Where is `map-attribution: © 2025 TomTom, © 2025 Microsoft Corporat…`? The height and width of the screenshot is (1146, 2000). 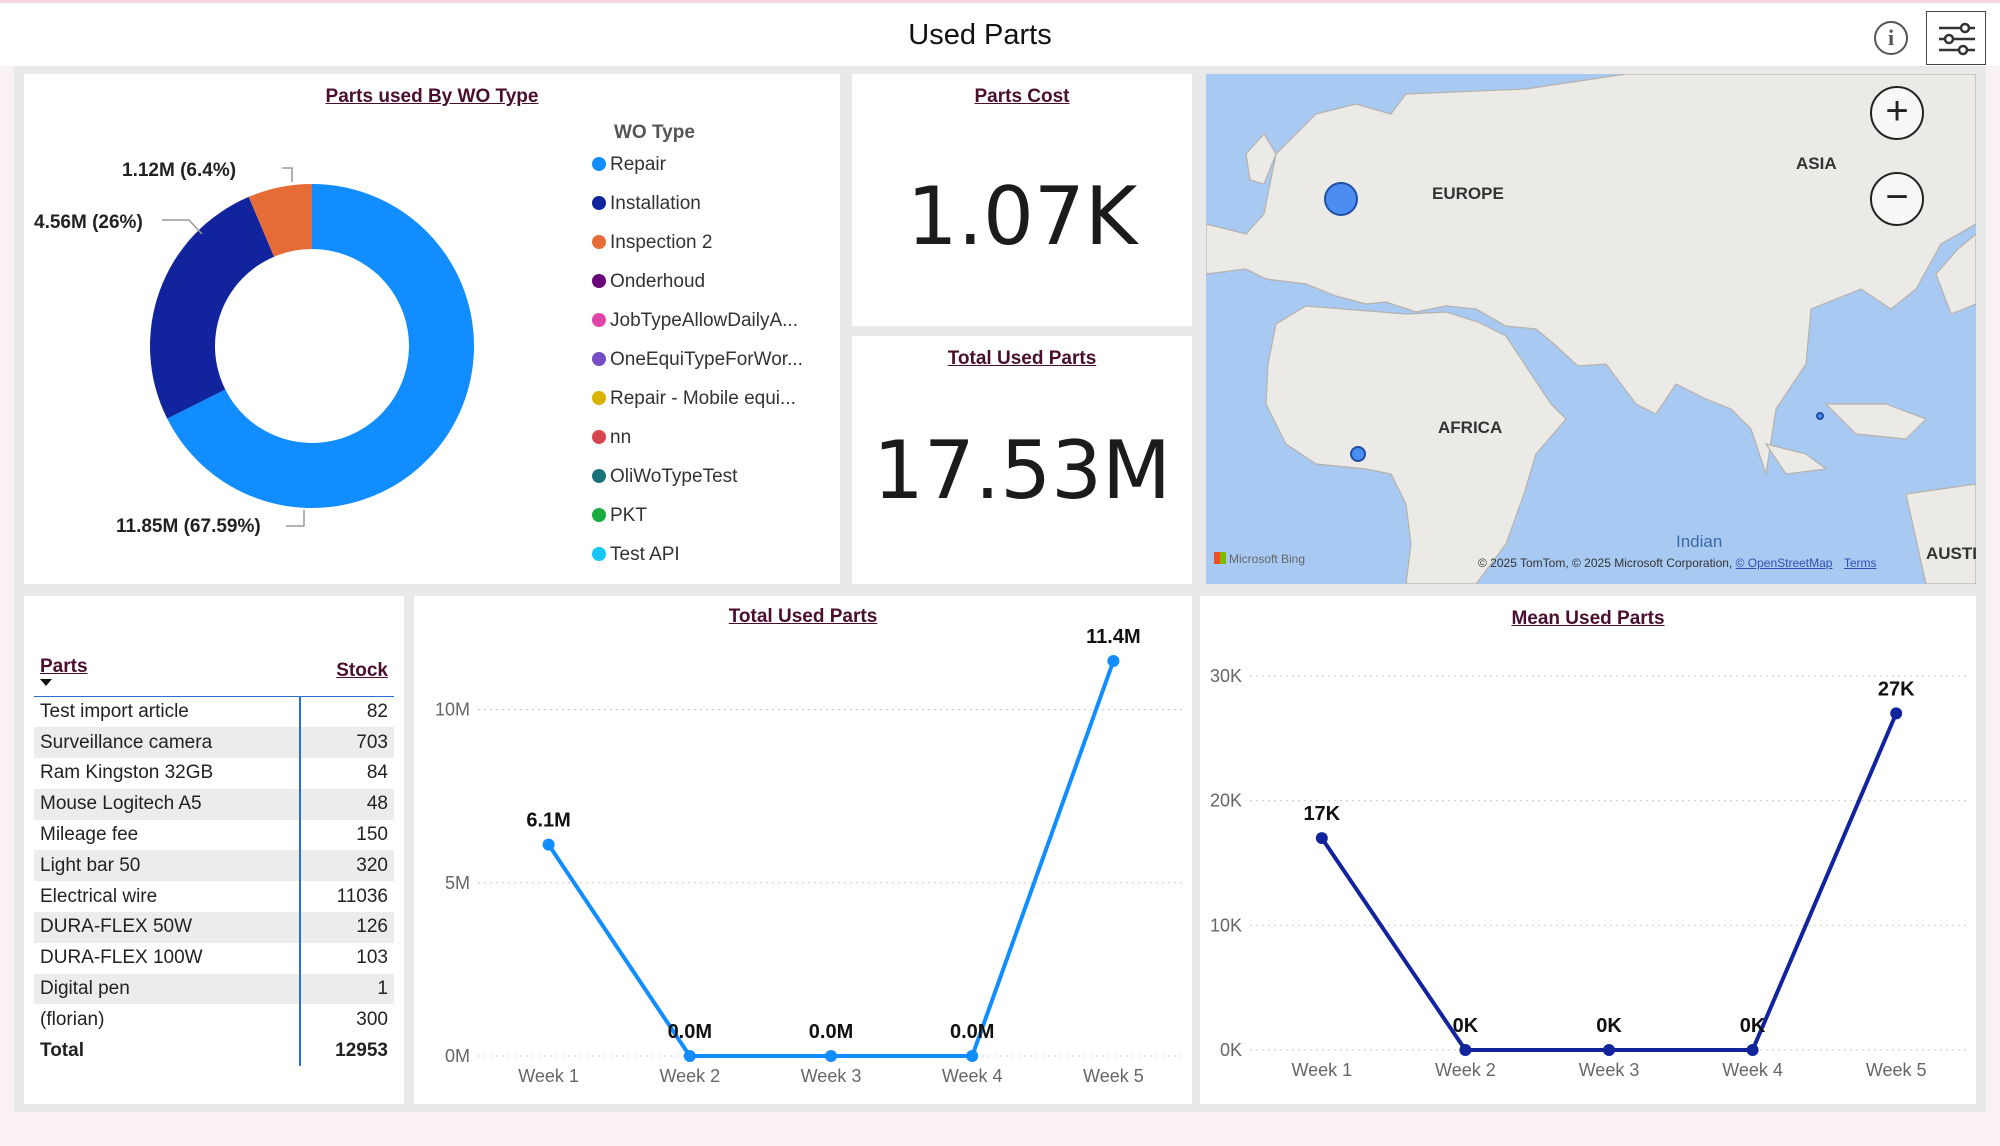
map-attribution: © 2025 TomTom, © 2025 Microsoft Corporat… is located at coordinates (1677, 563).